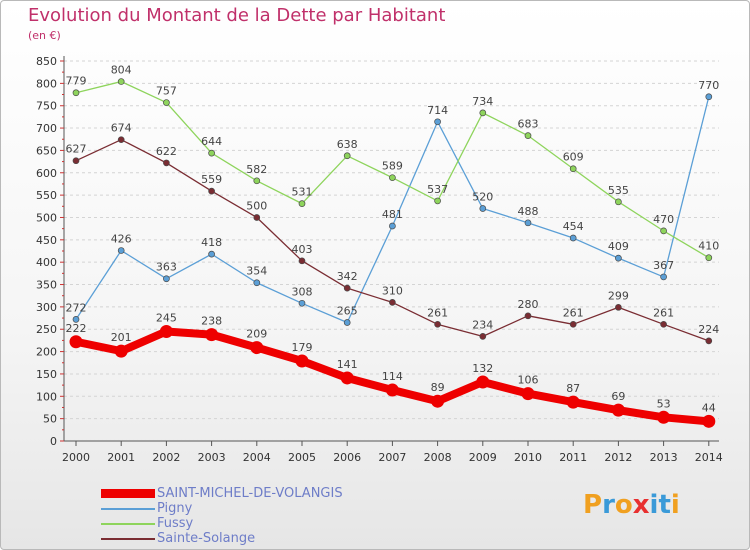  What do you see at coordinates (76, 328) in the screenshot?
I see `data-label: 222` at bounding box center [76, 328].